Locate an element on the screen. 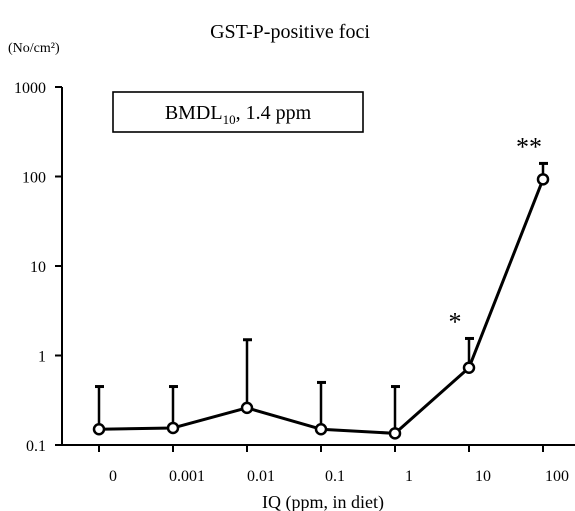 The width and height of the screenshot is (575, 511). bmdl-rest: , 1.4 ppm is located at coordinates (274, 113).